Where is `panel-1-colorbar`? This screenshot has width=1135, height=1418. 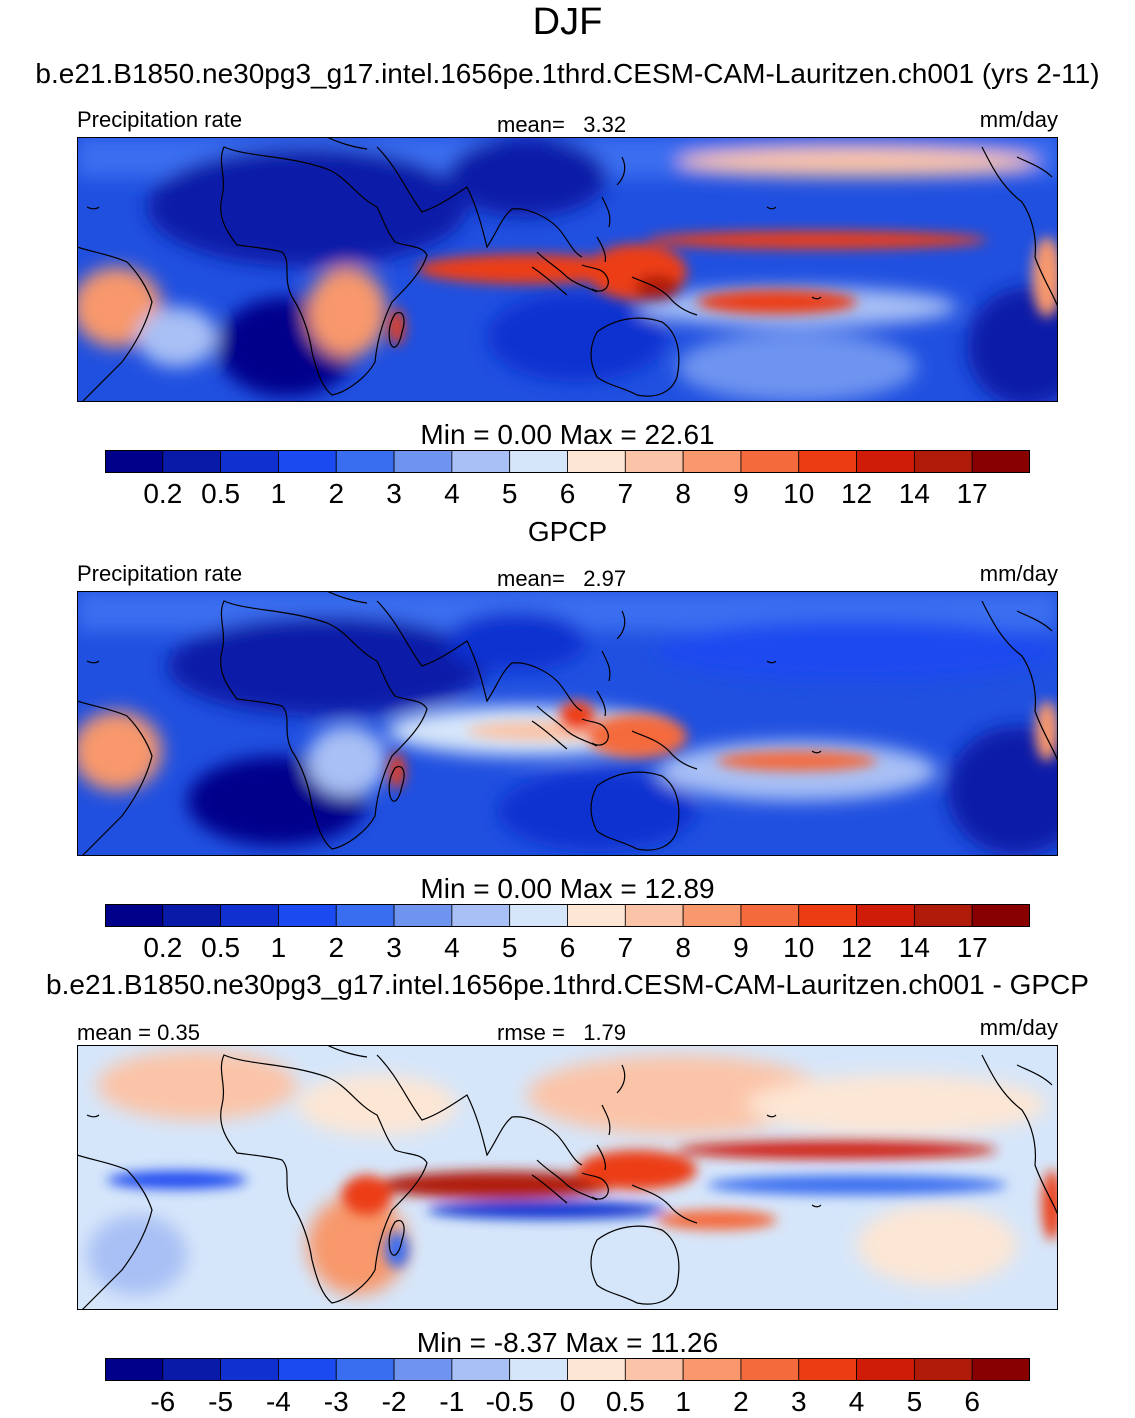
panel-1-colorbar is located at coordinates (567, 461).